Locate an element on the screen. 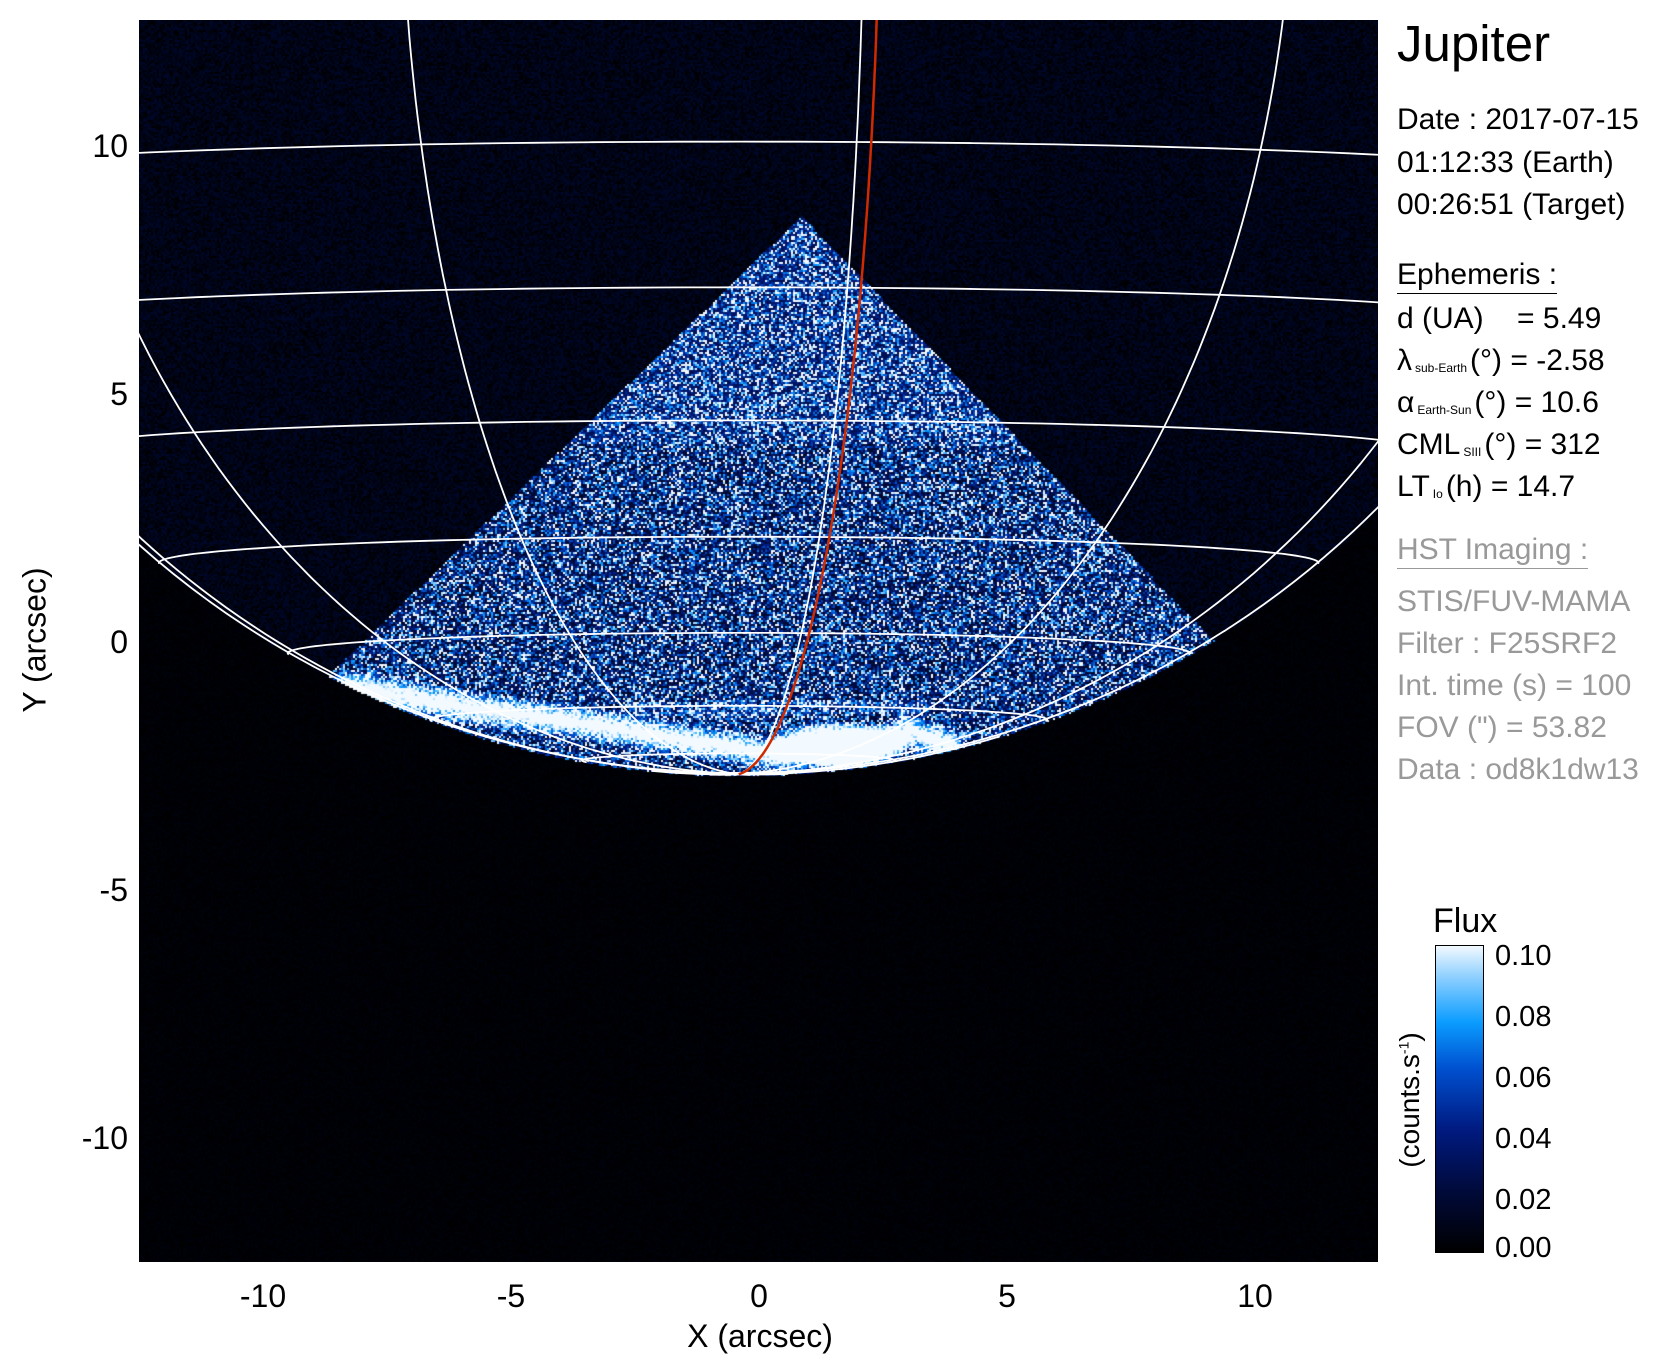  cml-row: CML SIII (°) = 312 is located at coordinates (1499, 448).